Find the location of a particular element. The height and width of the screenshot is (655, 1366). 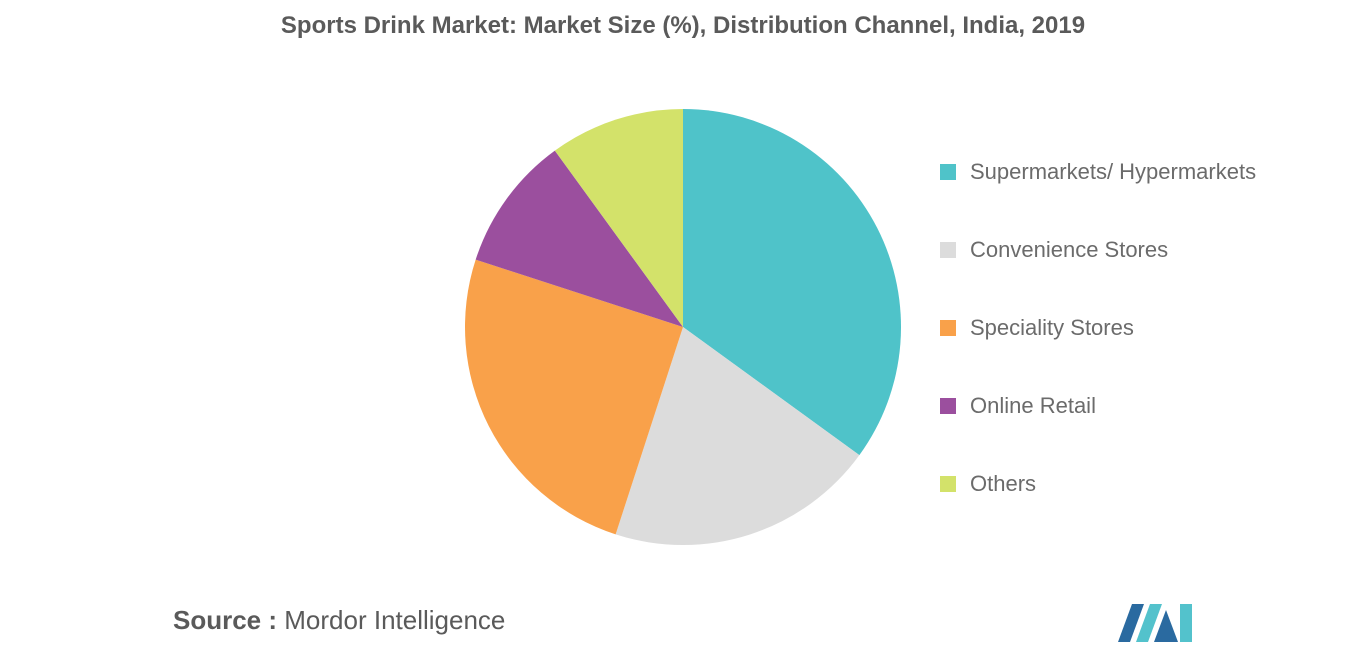

pie-slice-online-retail is located at coordinates (579, 238).